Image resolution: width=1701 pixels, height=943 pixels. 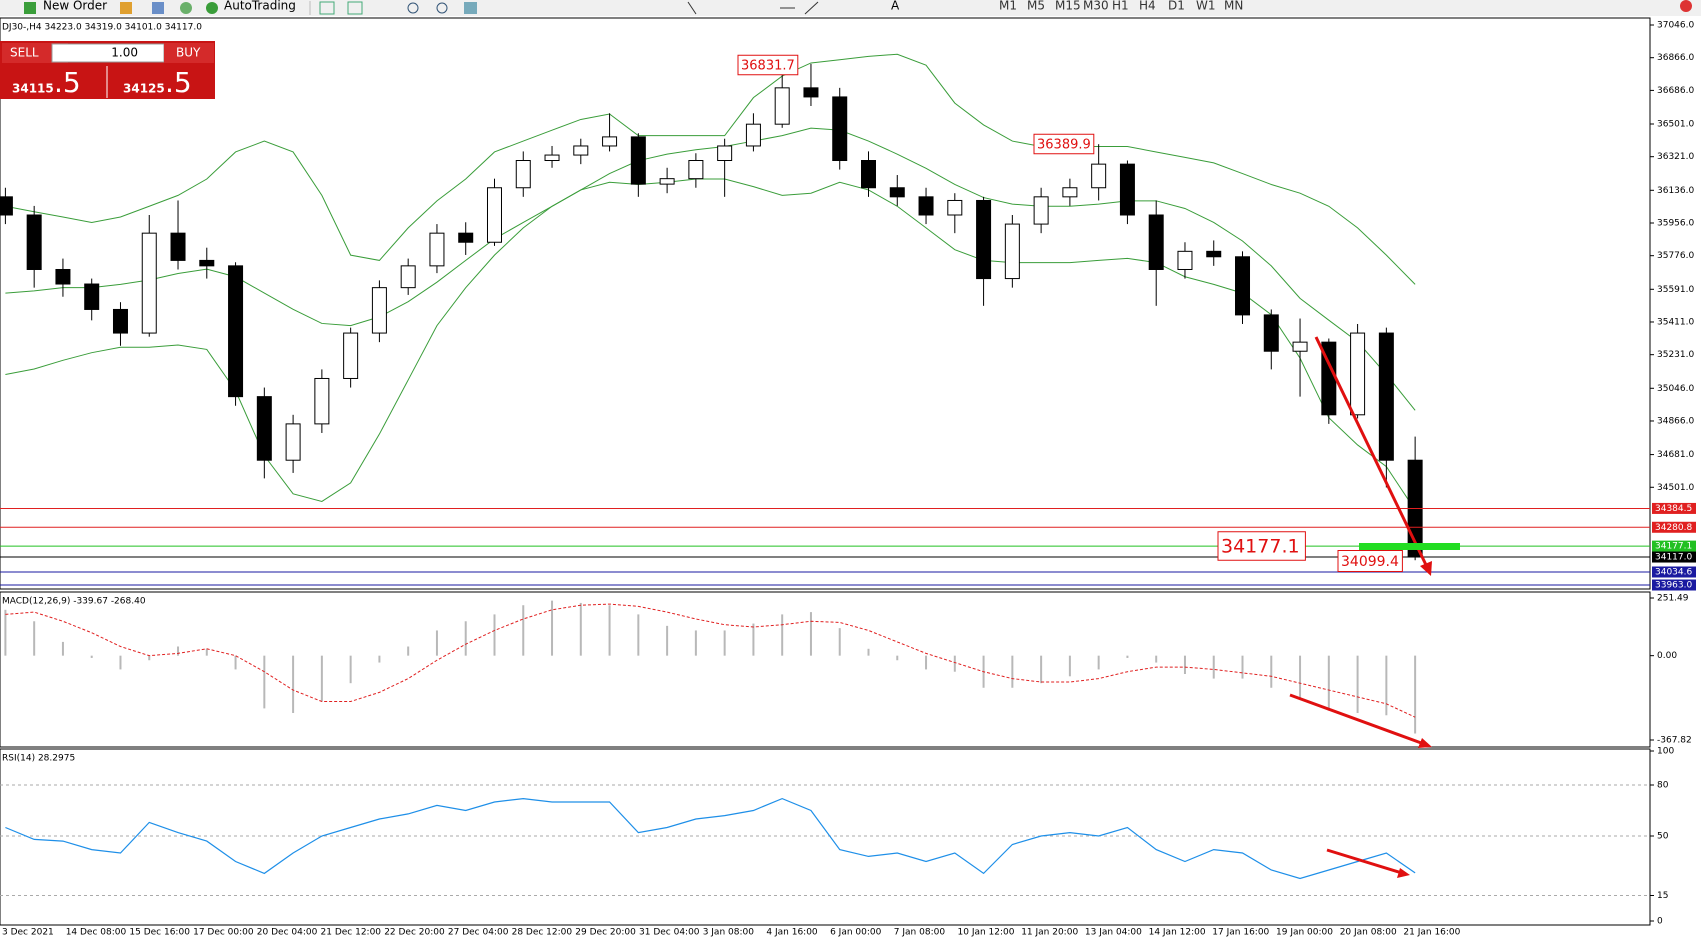 I want to click on zoom-in, so click(x=413, y=8).